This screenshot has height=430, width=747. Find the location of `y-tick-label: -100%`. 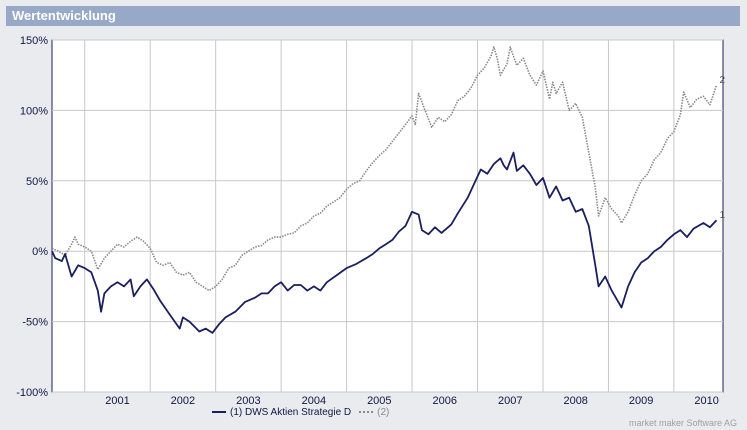

y-tick-label: -100% is located at coordinates (32, 393).